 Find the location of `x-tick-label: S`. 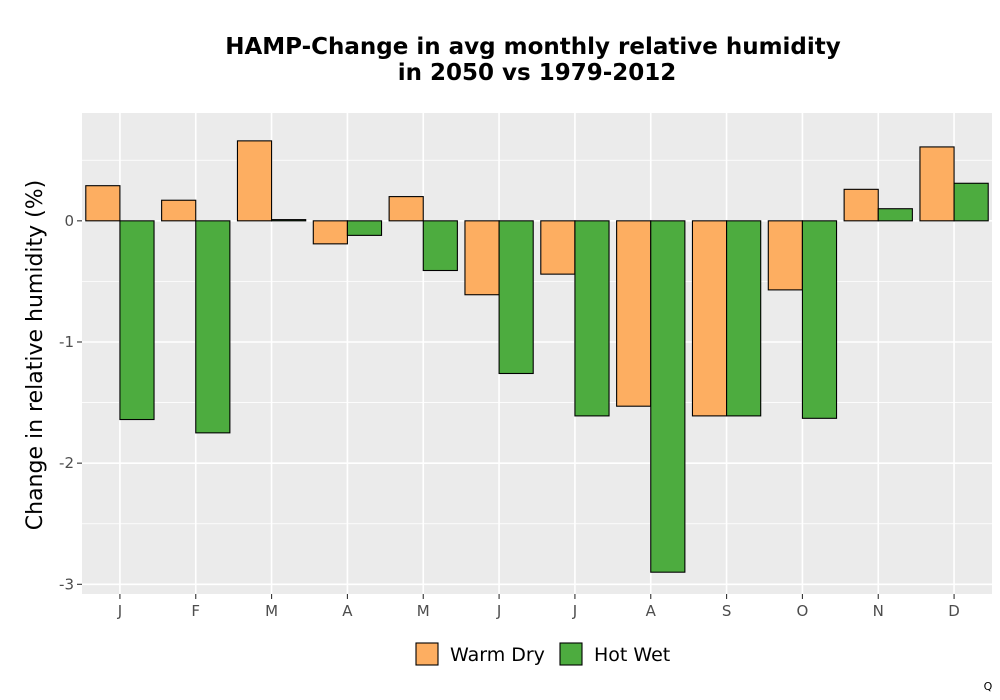

x-tick-label: S is located at coordinates (727, 611).